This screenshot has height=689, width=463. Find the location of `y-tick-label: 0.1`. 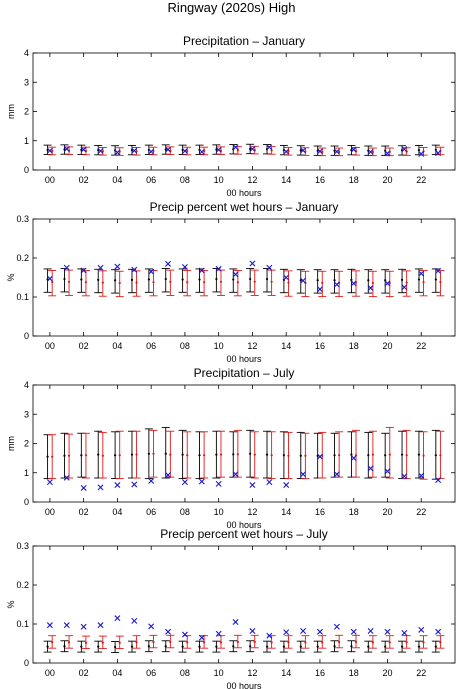

y-tick-label: 0.1 is located at coordinates (22, 297).